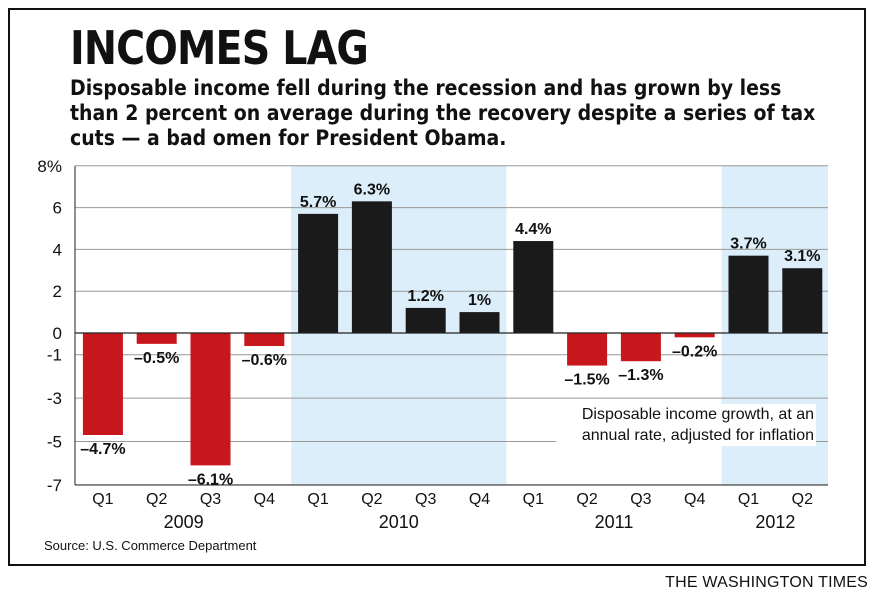  What do you see at coordinates (57, 333) in the screenshot?
I see `y-tick-label: 0` at bounding box center [57, 333].